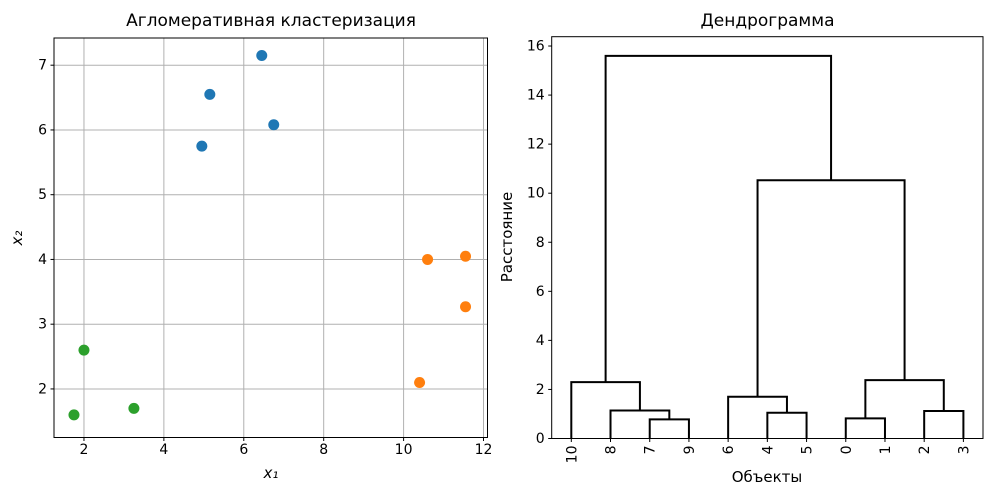 The image size is (1000, 500). Describe the element at coordinates (243, 450) in the screenshot. I see `x-tick-label: 6` at that location.